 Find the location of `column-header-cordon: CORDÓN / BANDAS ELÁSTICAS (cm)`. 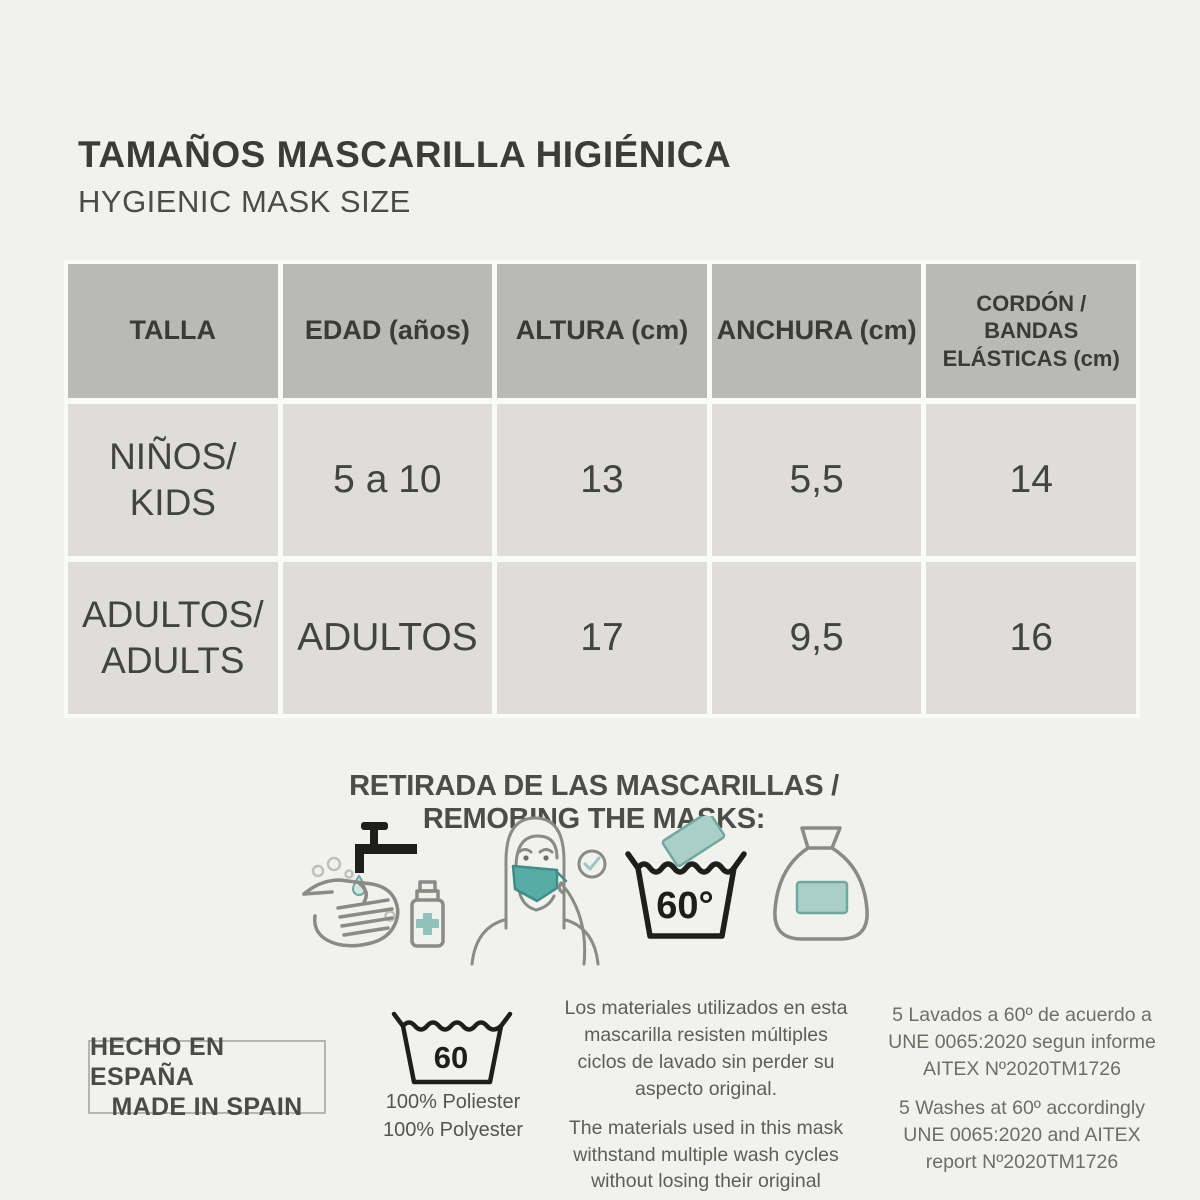

column-header-cordon: CORDÓN / BANDAS ELÁSTICAS (cm) is located at coordinates (1031, 331).